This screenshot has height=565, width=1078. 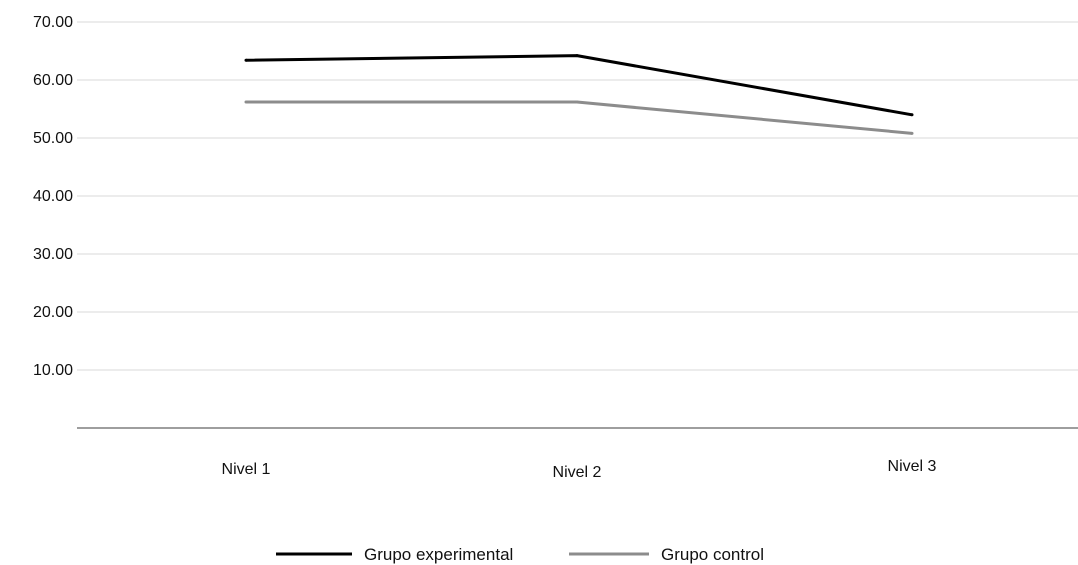 What do you see at coordinates (712, 554) in the screenshot?
I see `legend-label: Grupo control` at bounding box center [712, 554].